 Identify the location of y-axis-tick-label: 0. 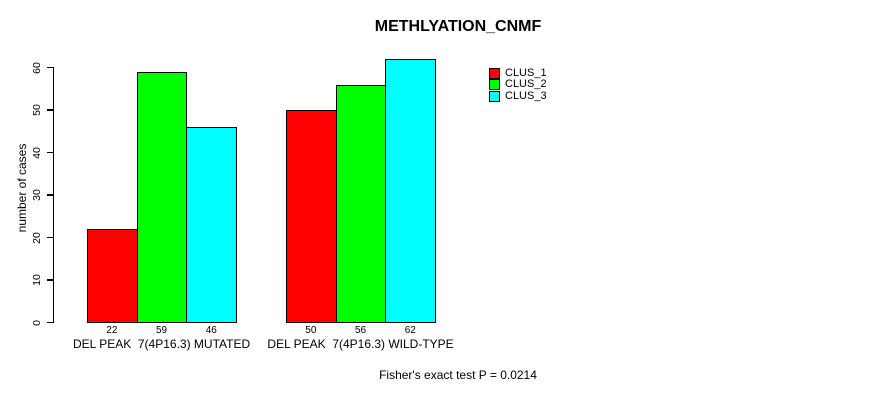
(36, 322).